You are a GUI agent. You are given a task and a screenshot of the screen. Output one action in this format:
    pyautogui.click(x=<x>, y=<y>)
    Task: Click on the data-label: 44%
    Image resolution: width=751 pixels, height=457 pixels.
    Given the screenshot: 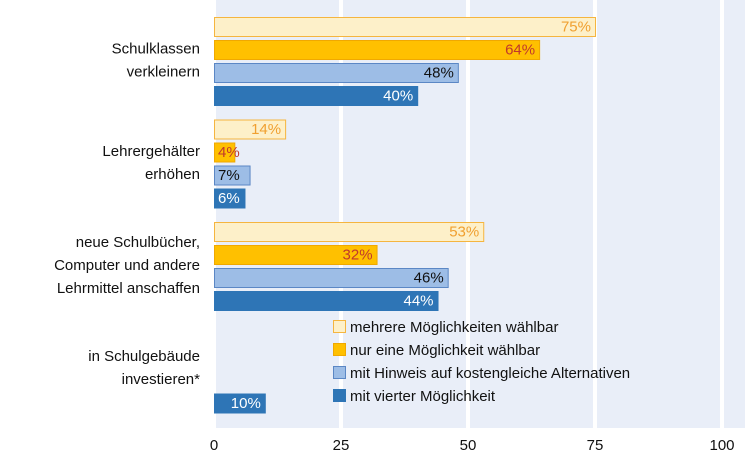 What is the action you would take?
    pyautogui.click(x=418, y=300)
    